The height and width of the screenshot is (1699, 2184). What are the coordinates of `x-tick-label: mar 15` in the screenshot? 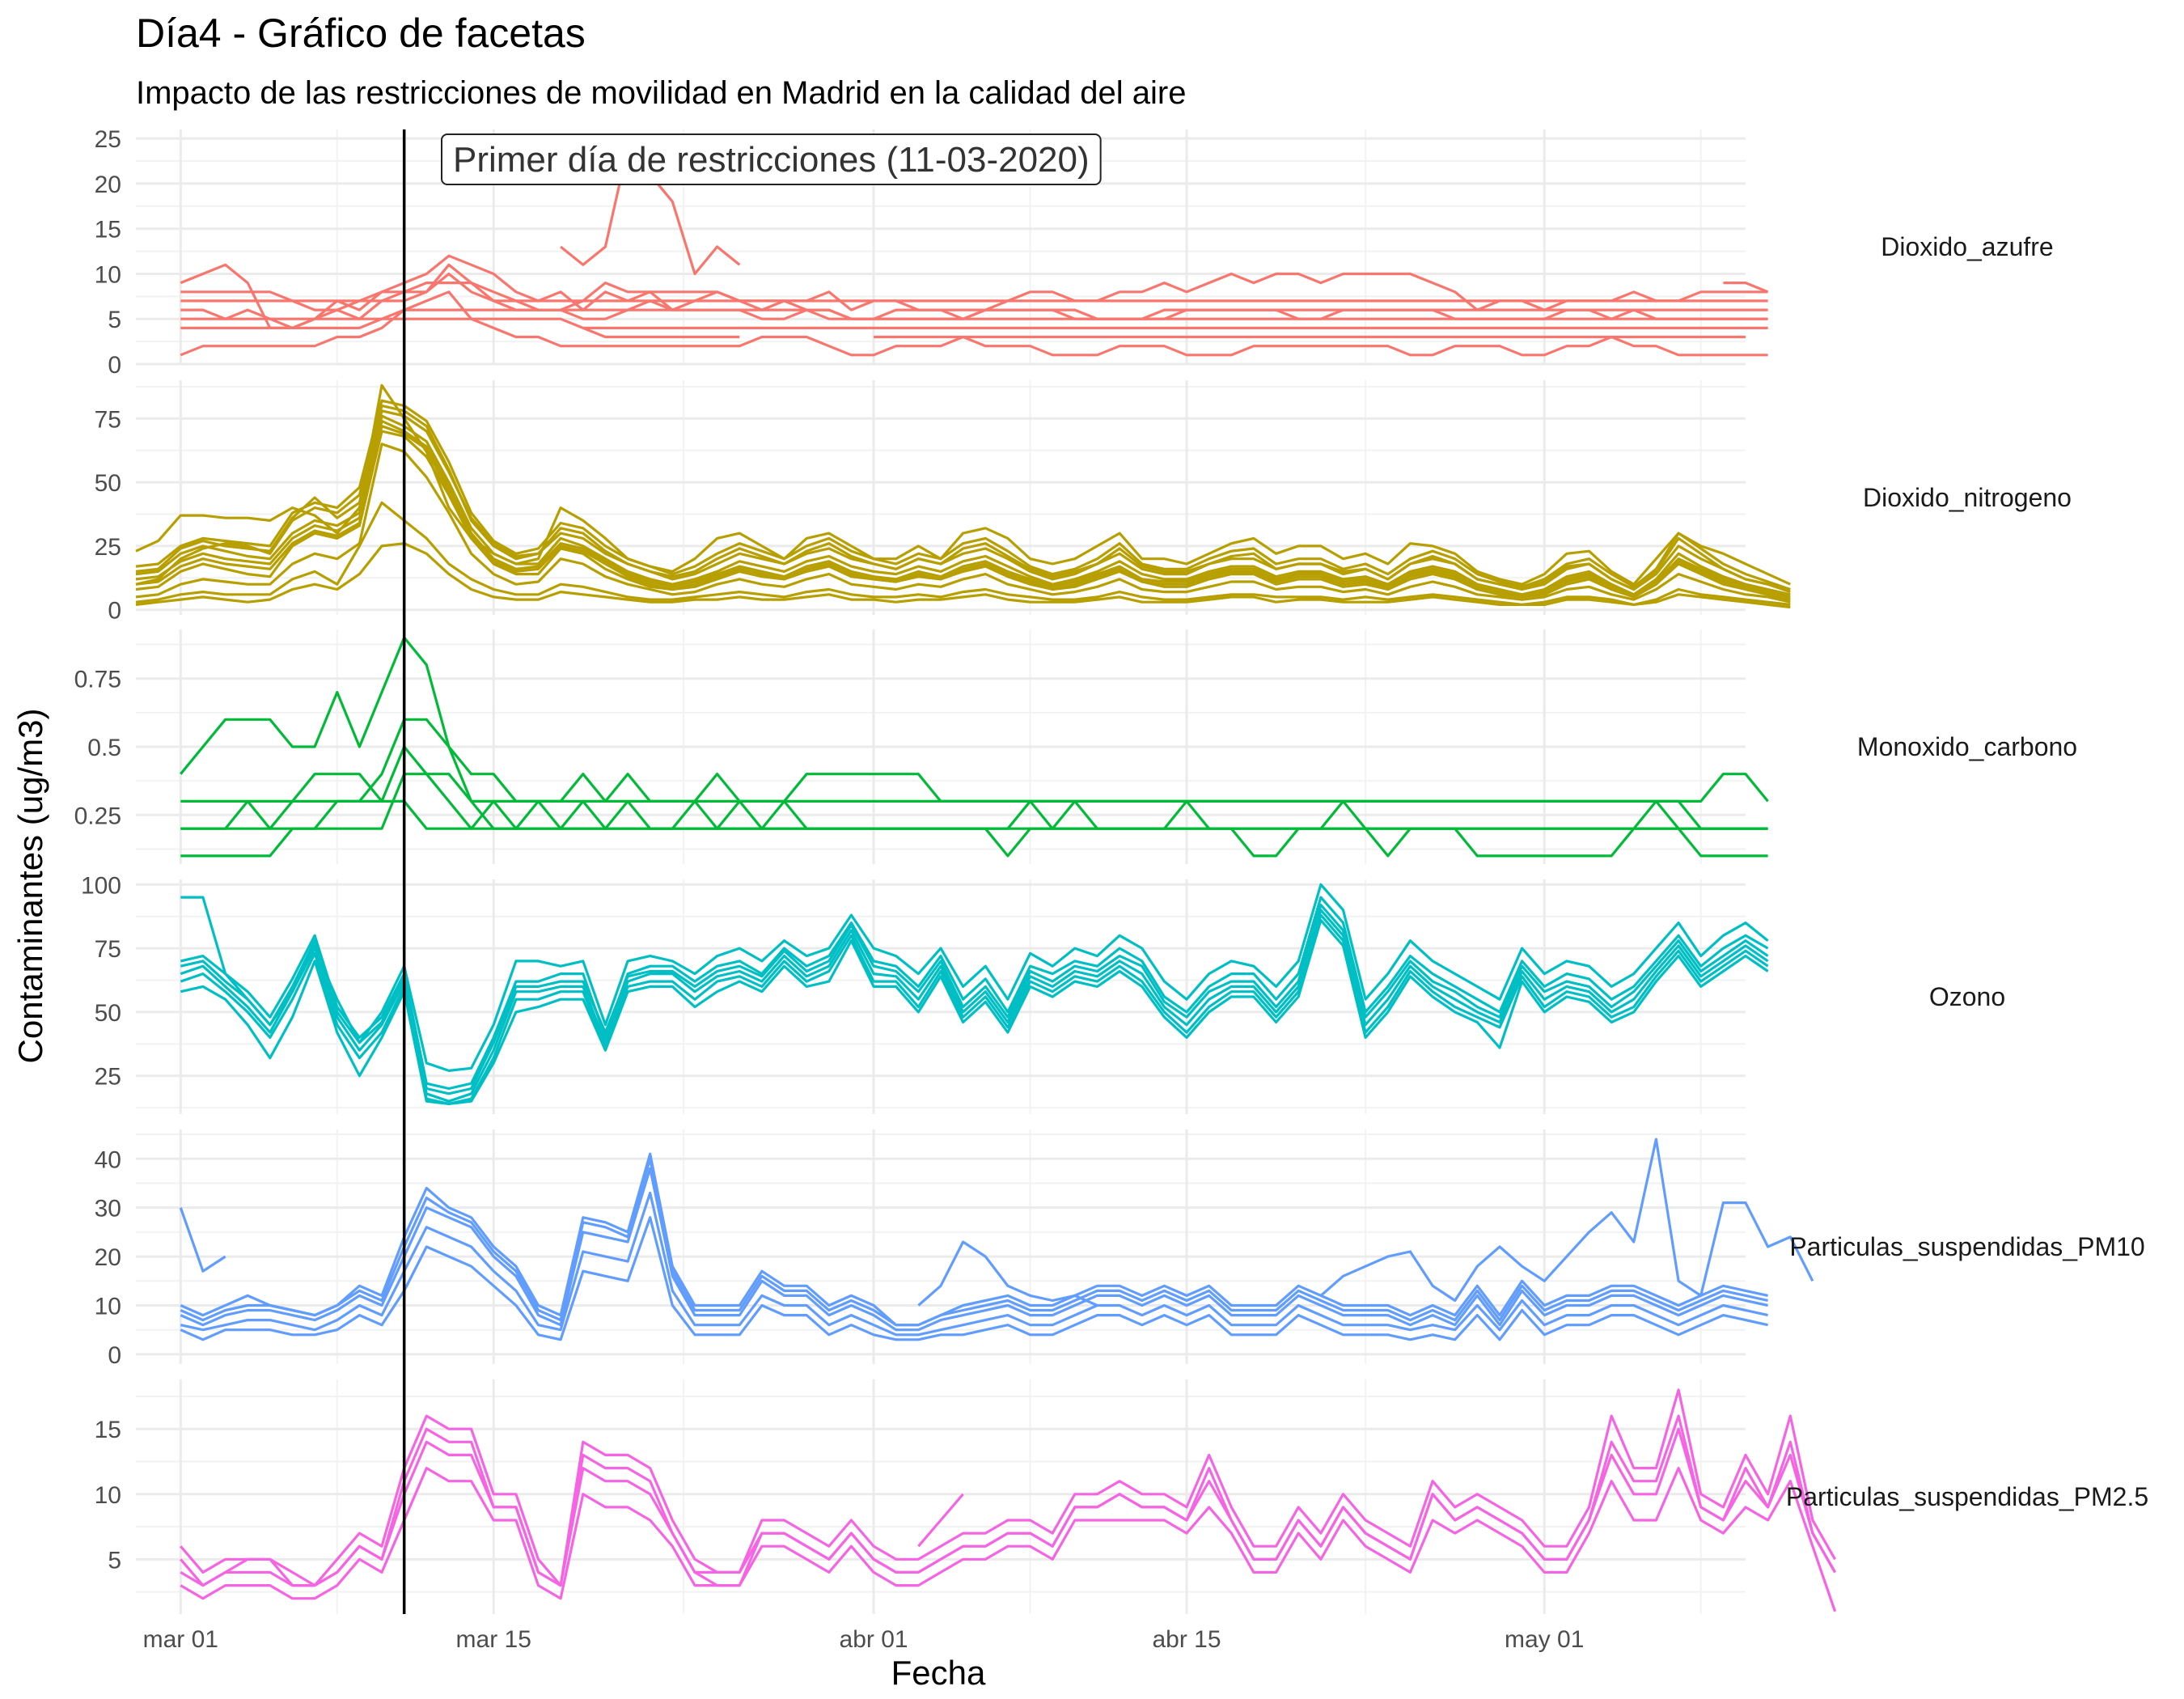 It's located at (494, 1639).